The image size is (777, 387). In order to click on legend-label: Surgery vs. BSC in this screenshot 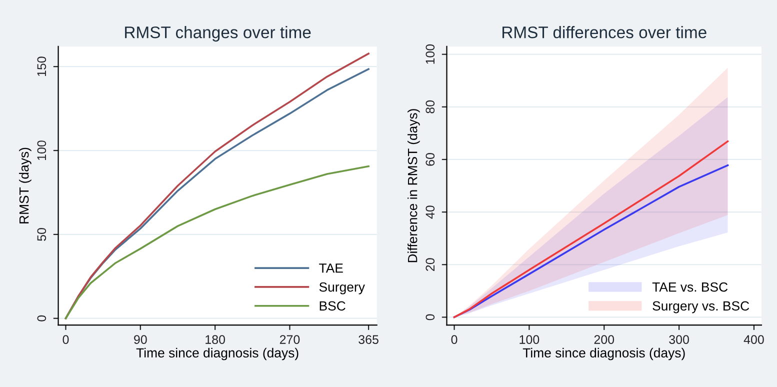, I will do `click(701, 307)`.